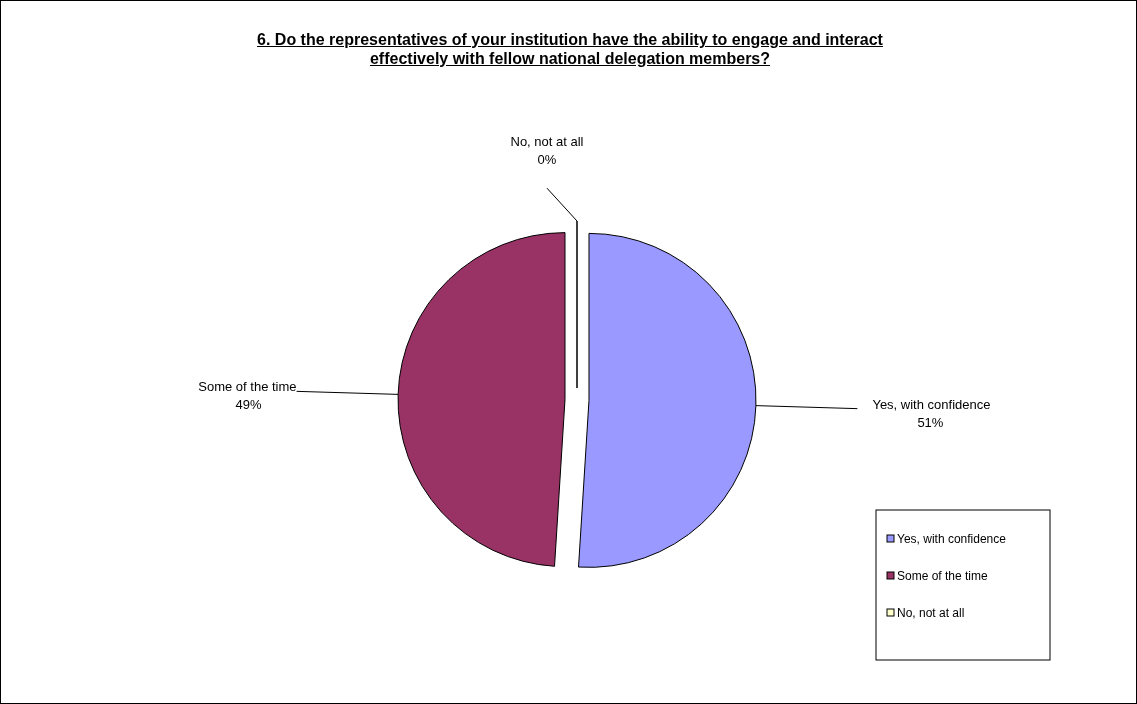 The width and height of the screenshot is (1137, 704). I want to click on data-label: 51%, so click(930, 422).